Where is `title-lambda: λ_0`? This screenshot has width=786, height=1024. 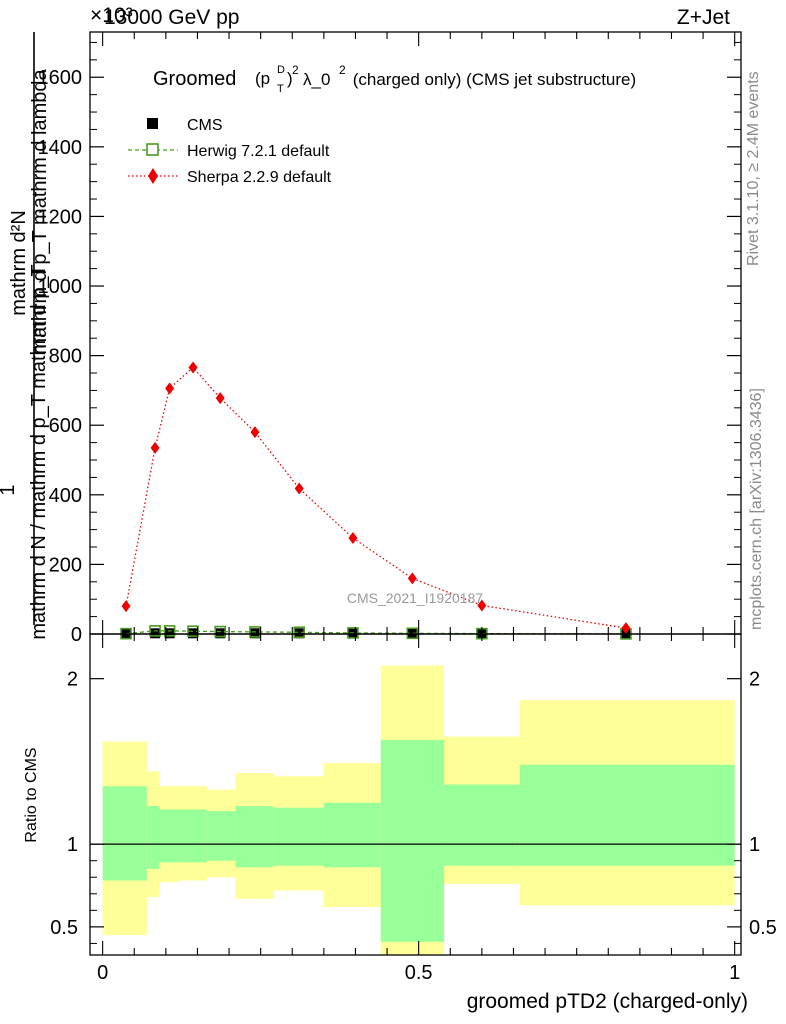
title-lambda: λ_0 is located at coordinates (316, 79).